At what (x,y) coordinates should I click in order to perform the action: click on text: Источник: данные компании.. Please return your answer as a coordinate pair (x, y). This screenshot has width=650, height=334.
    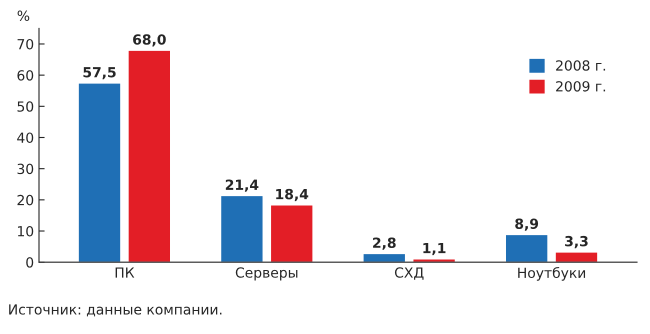
    Looking at the image, I should click on (115, 310).